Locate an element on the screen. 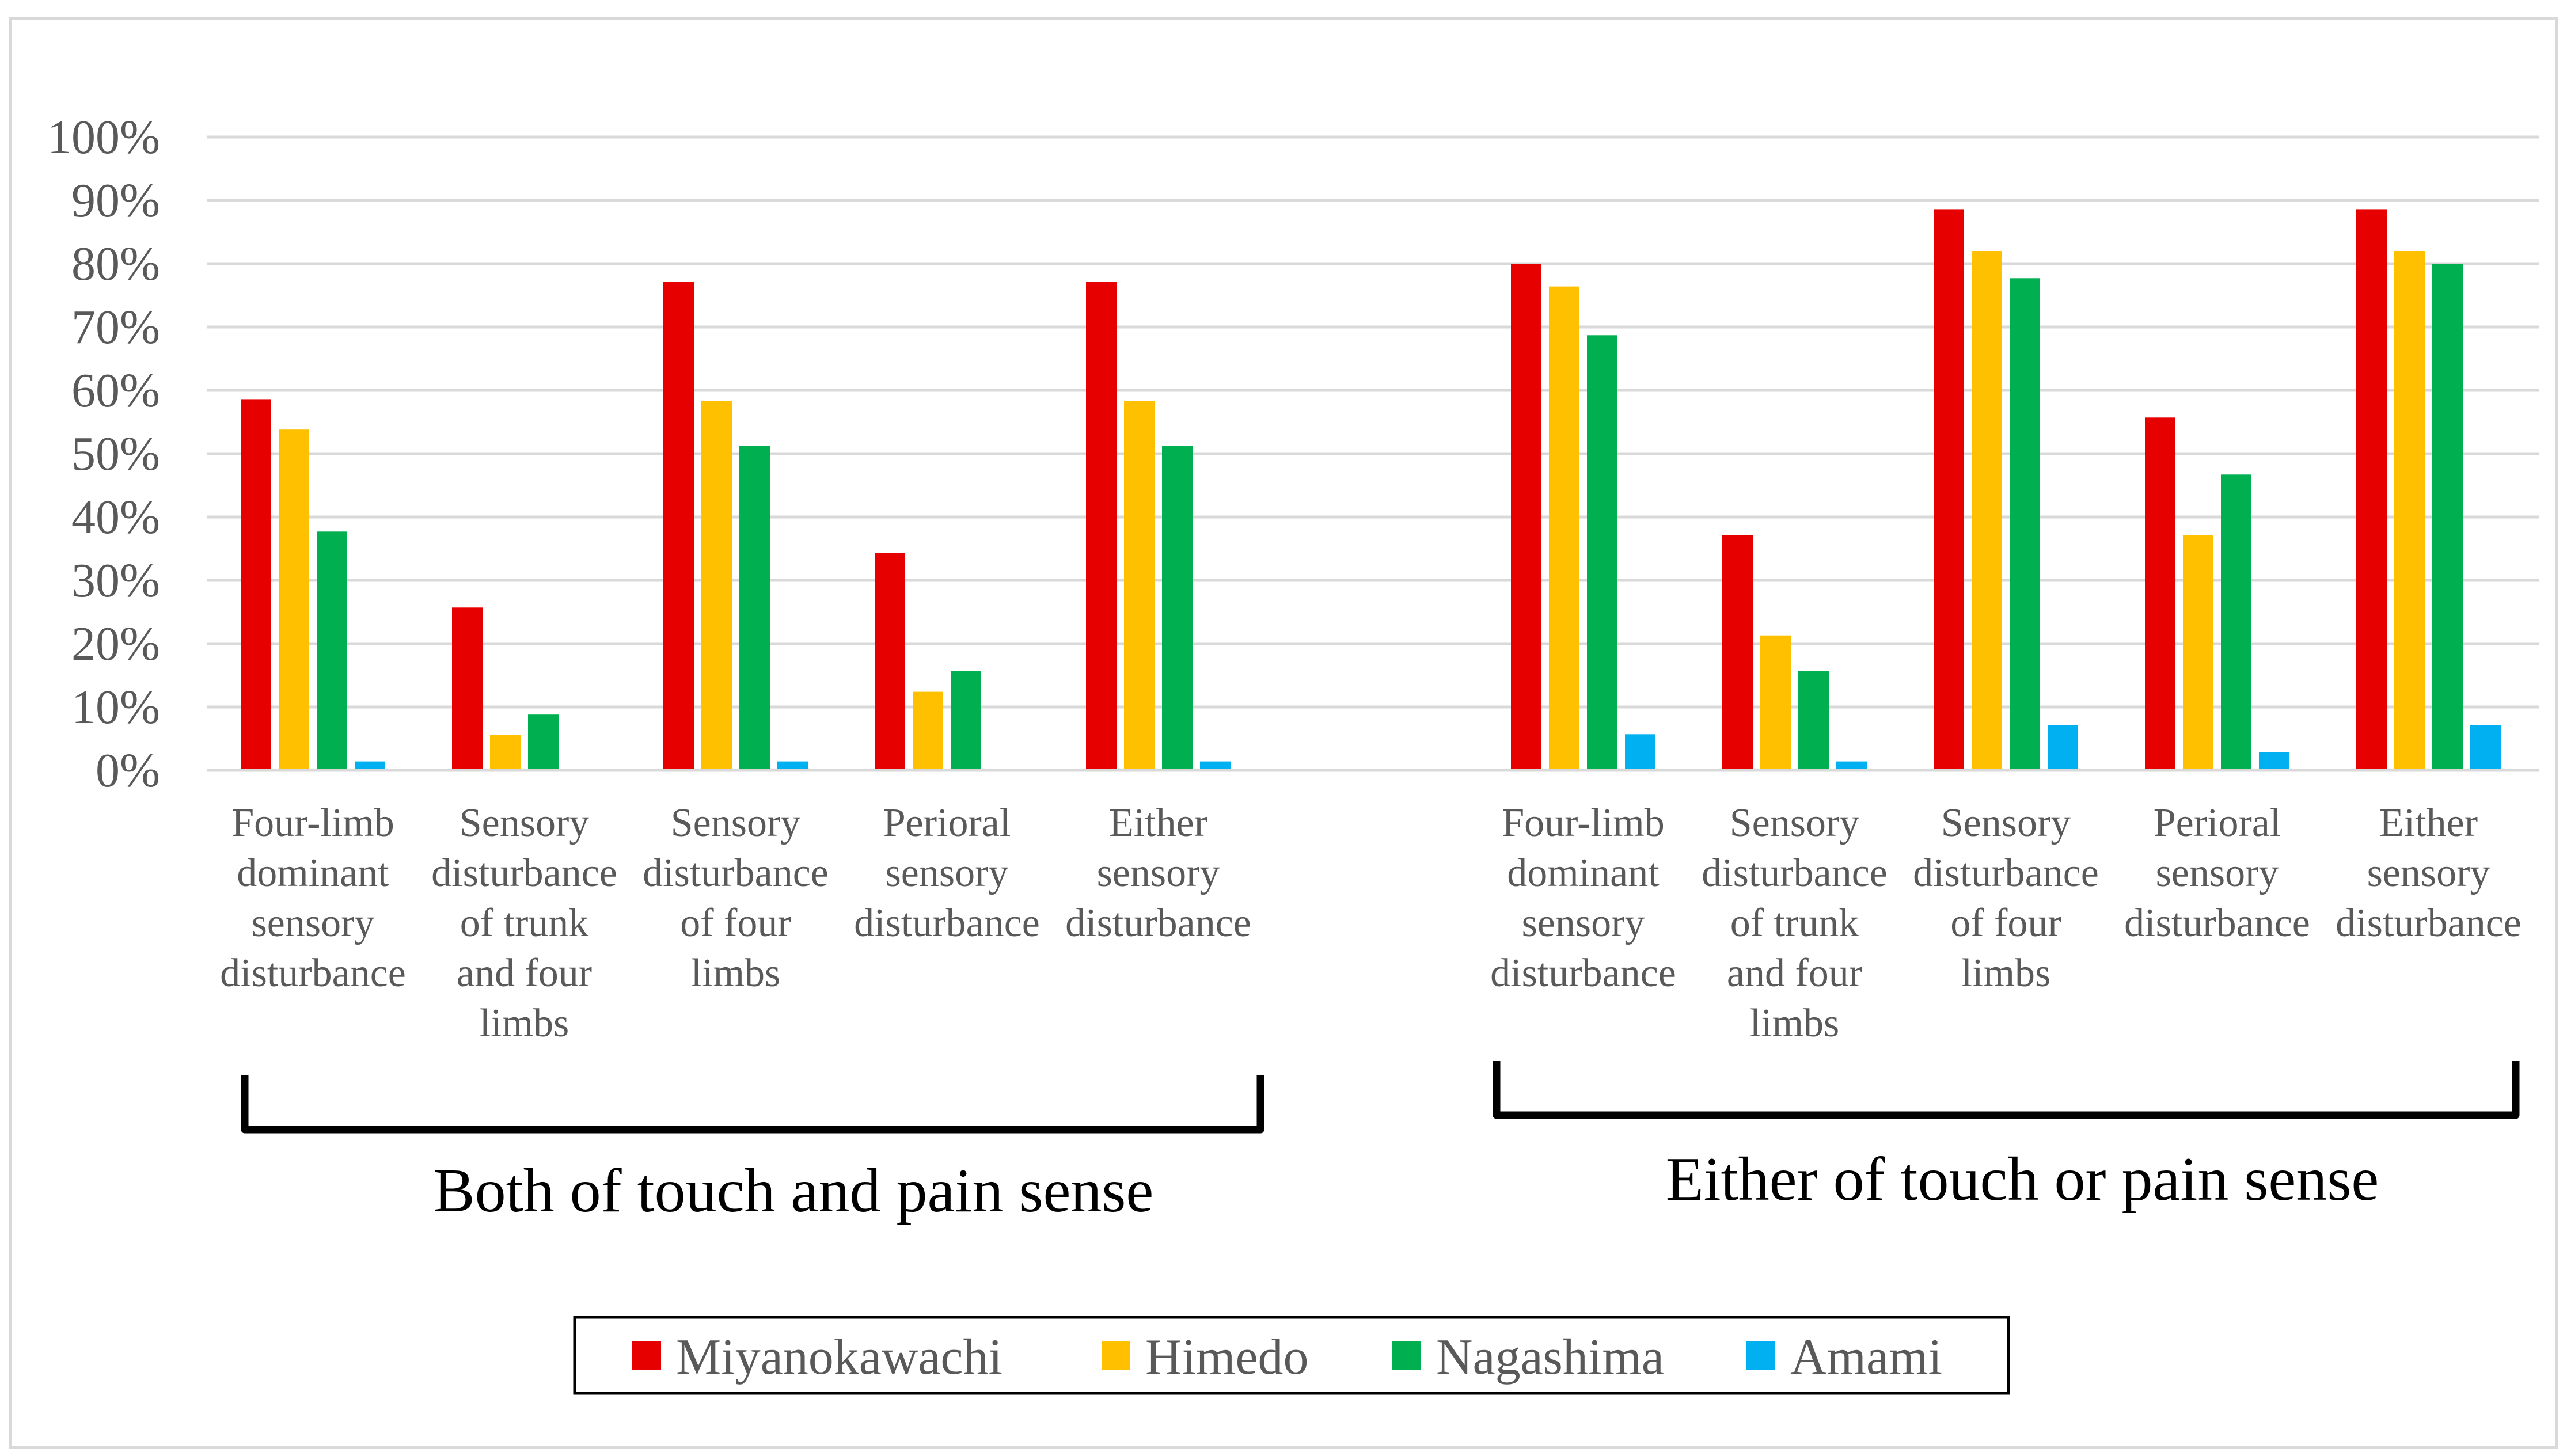 The image size is (2567, 1456). legend-label-miyanokawachi: Miyanokawachi is located at coordinates (840, 1357).